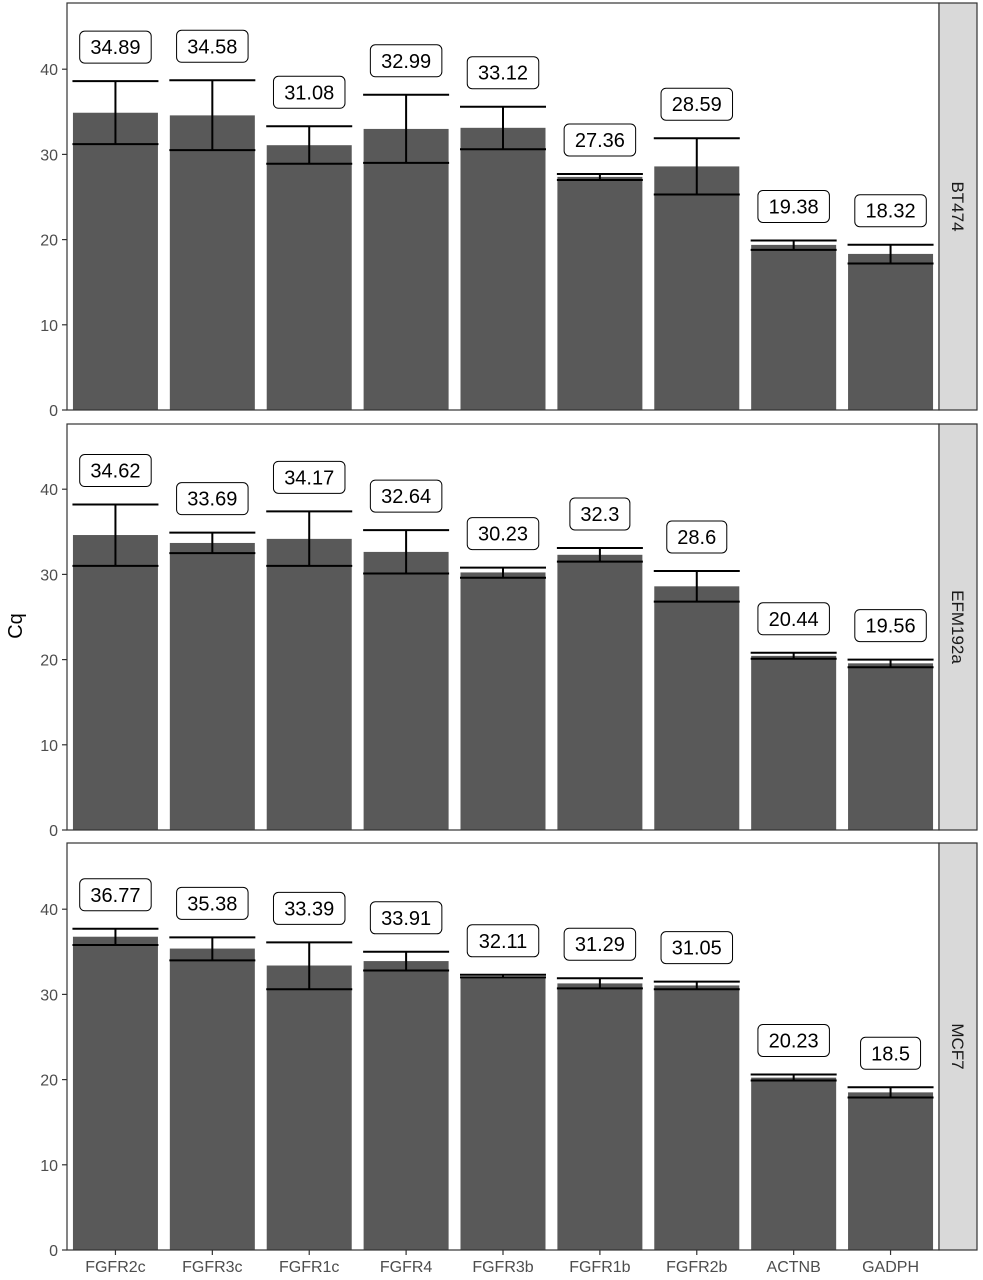 The height and width of the screenshot is (1280, 983). I want to click on data-label: 34.17, so click(309, 478).